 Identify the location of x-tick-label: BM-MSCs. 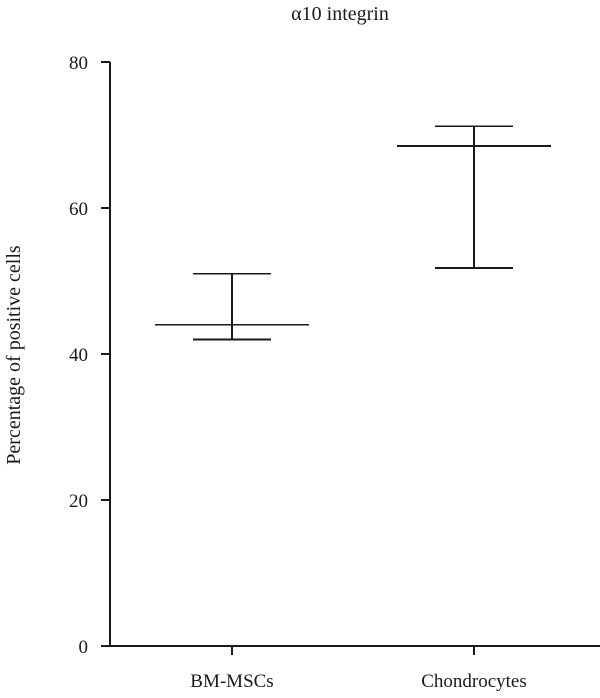
(231, 681).